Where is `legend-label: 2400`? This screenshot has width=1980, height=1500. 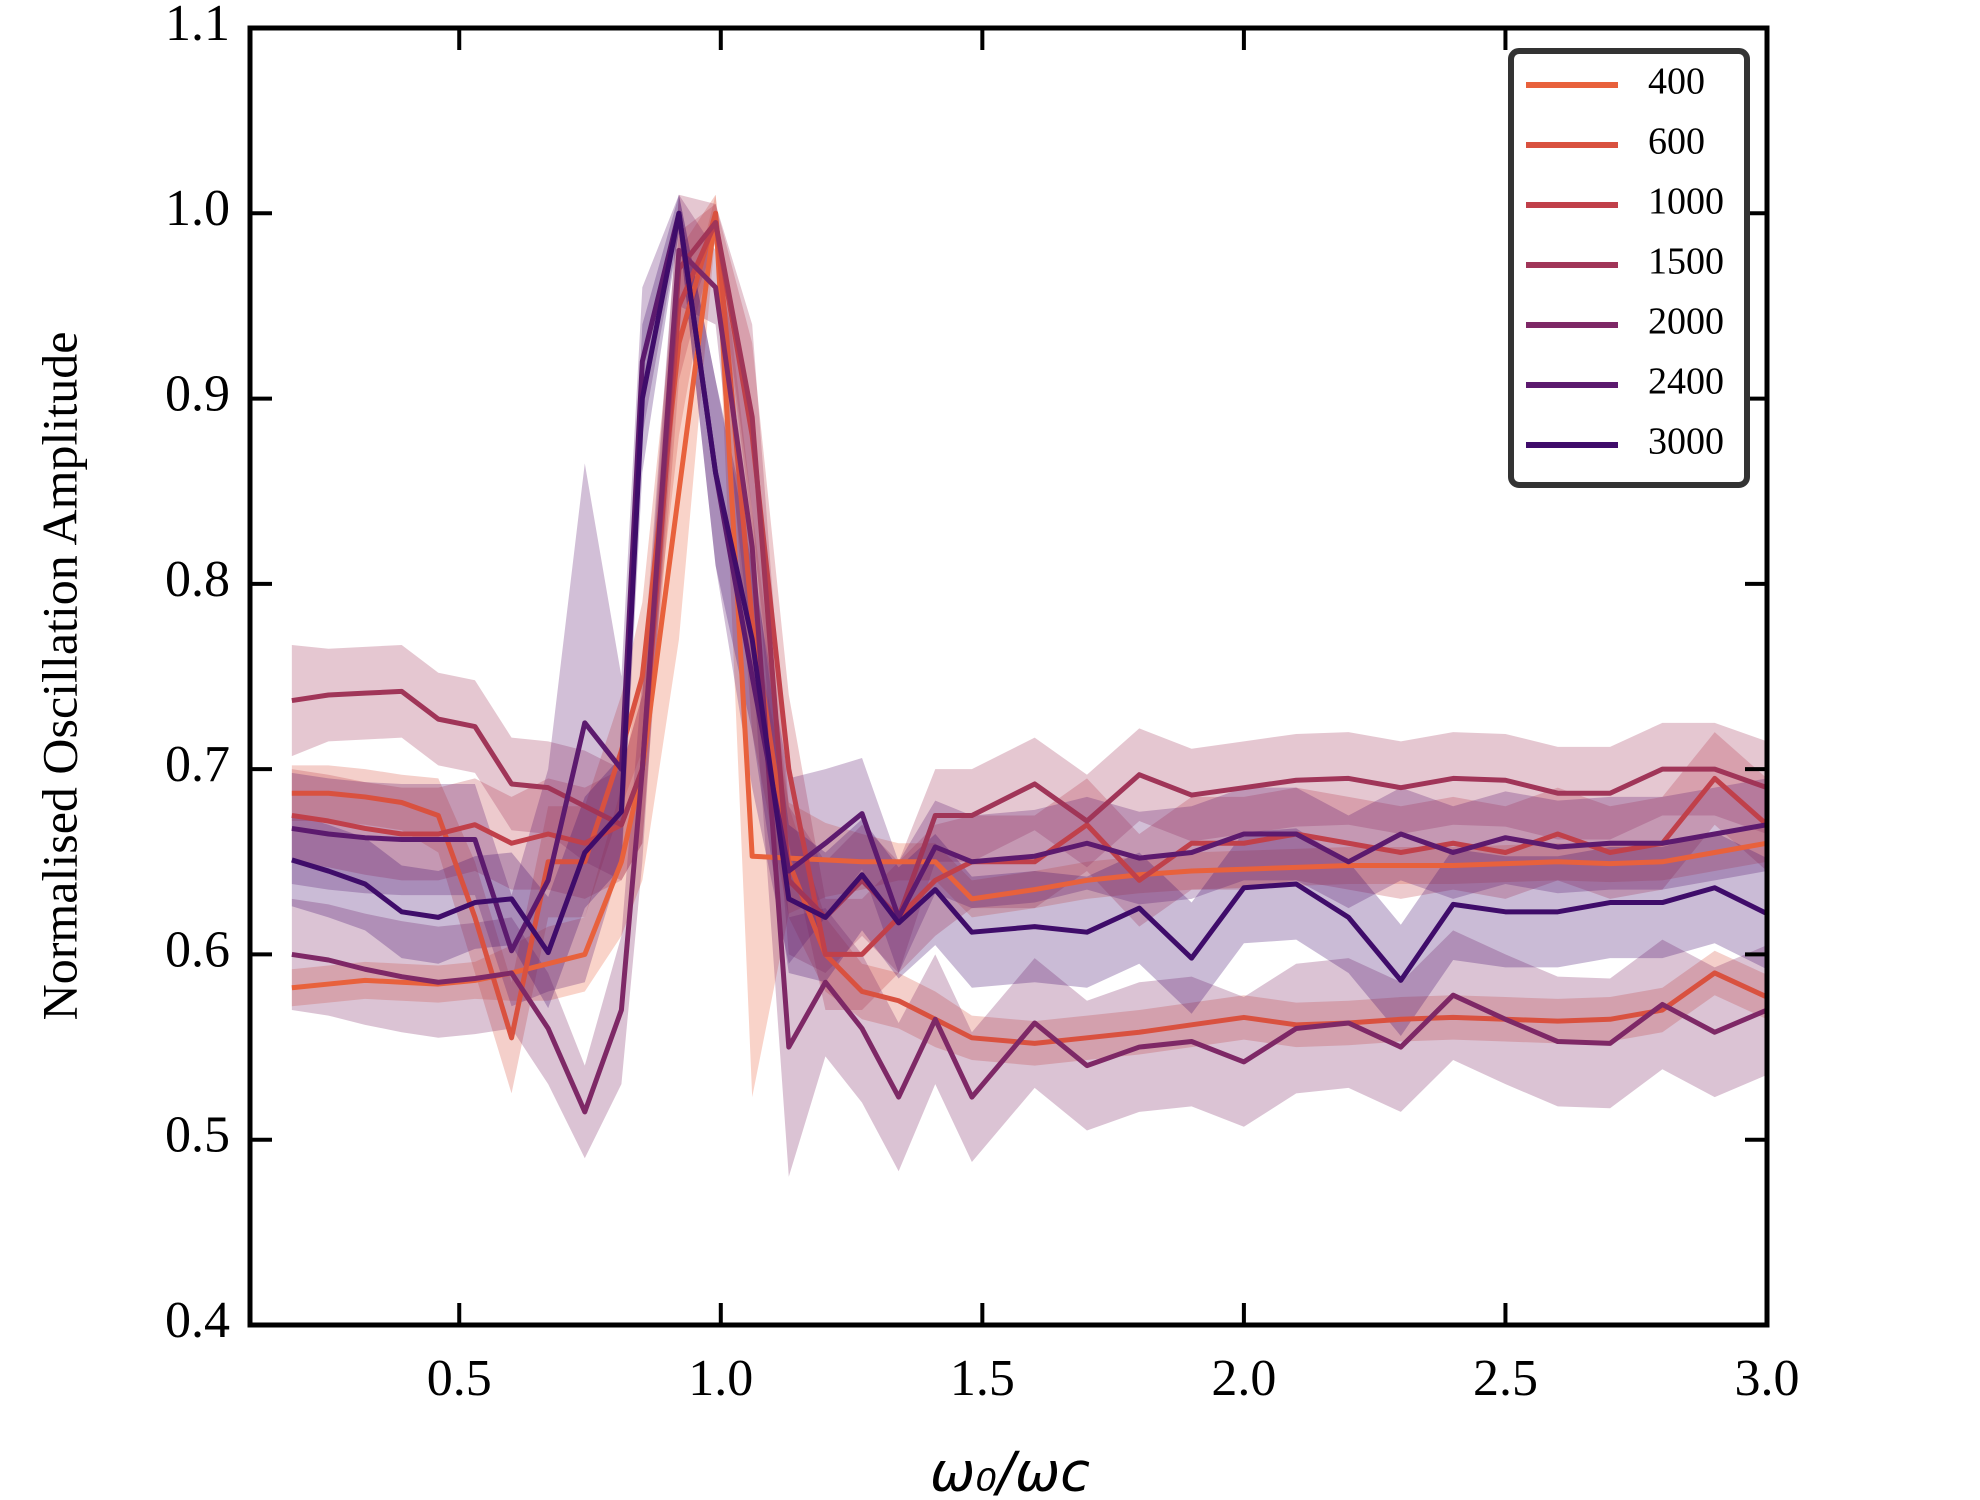
legend-label: 2400 is located at coordinates (1686, 382).